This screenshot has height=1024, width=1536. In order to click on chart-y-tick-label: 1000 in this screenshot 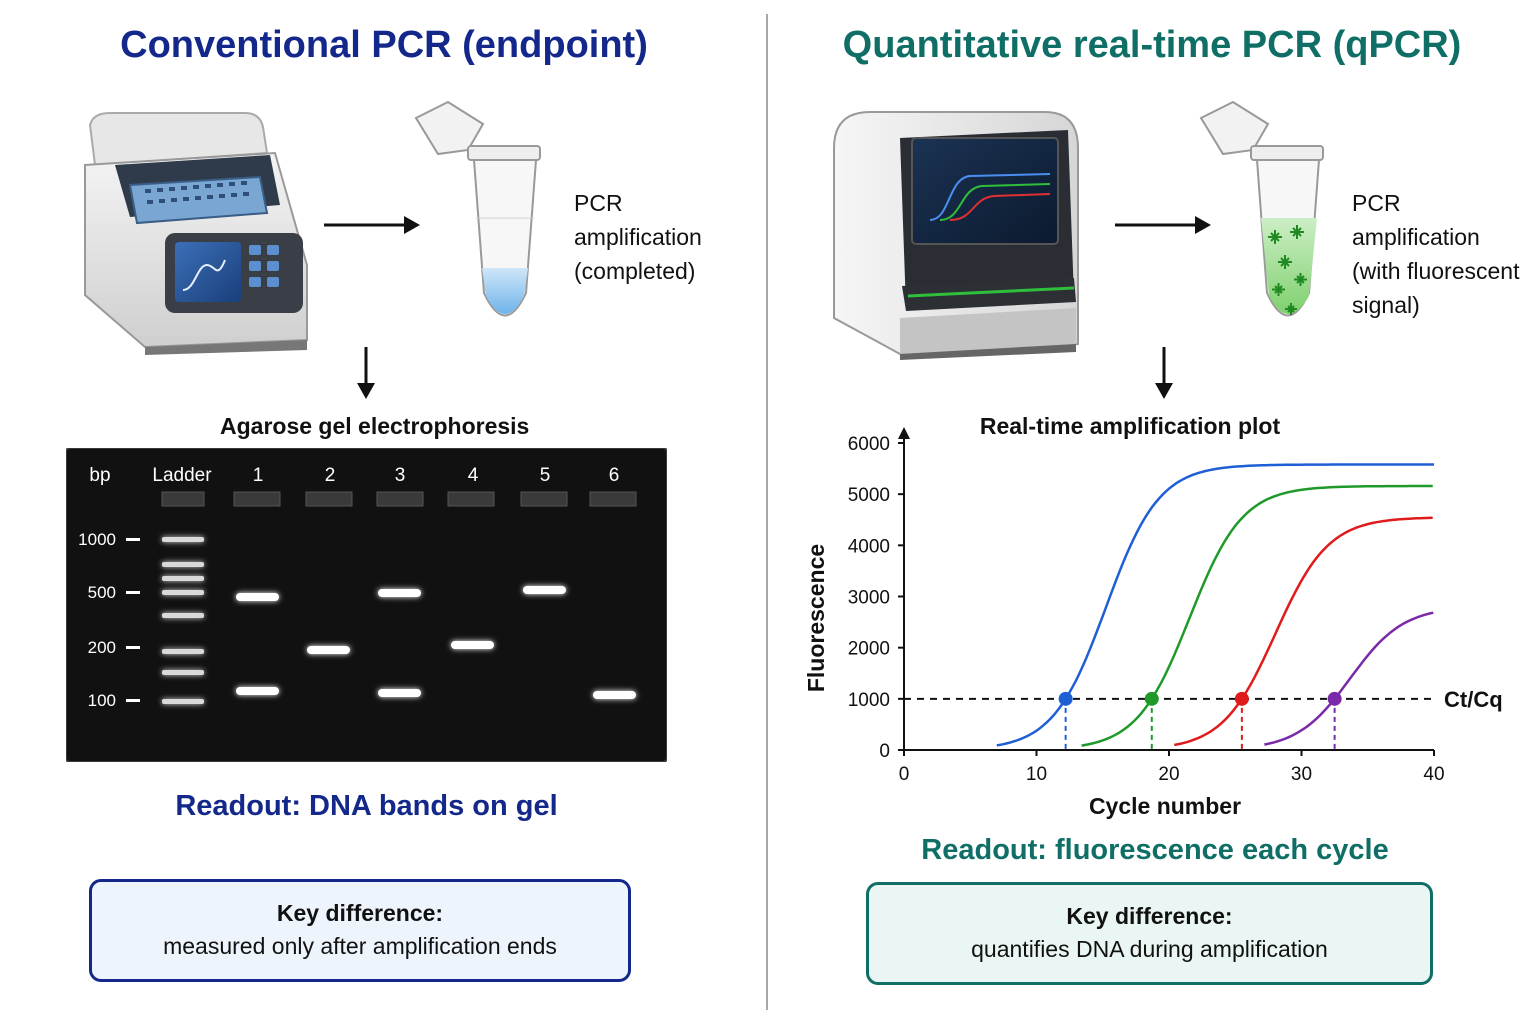, I will do `click(869, 700)`.